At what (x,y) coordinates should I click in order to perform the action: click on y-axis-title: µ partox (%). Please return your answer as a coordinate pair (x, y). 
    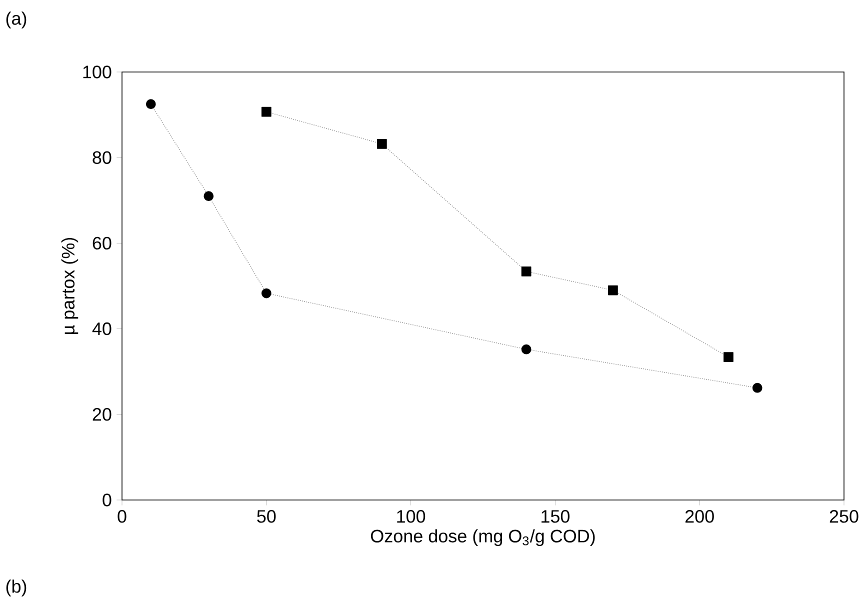
    Looking at the image, I should click on (69, 286).